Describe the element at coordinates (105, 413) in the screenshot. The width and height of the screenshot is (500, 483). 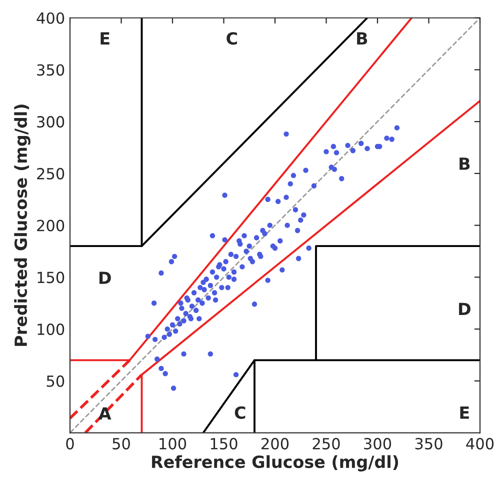
I see `annotation: A` at that location.